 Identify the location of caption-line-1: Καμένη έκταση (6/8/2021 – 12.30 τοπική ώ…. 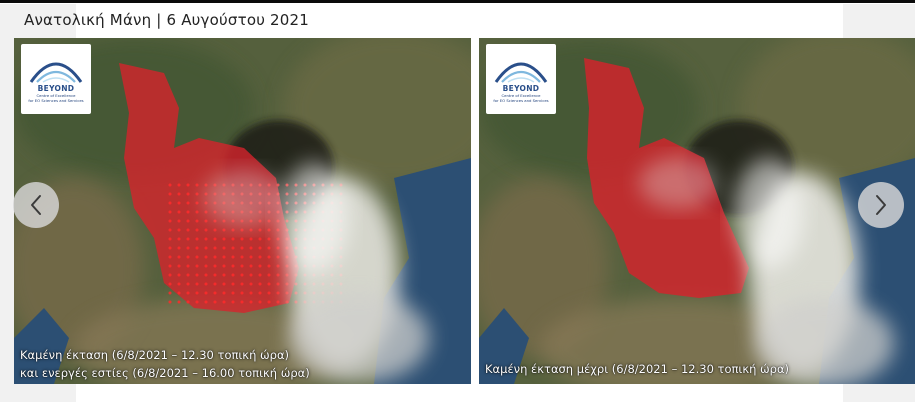
(155, 355).